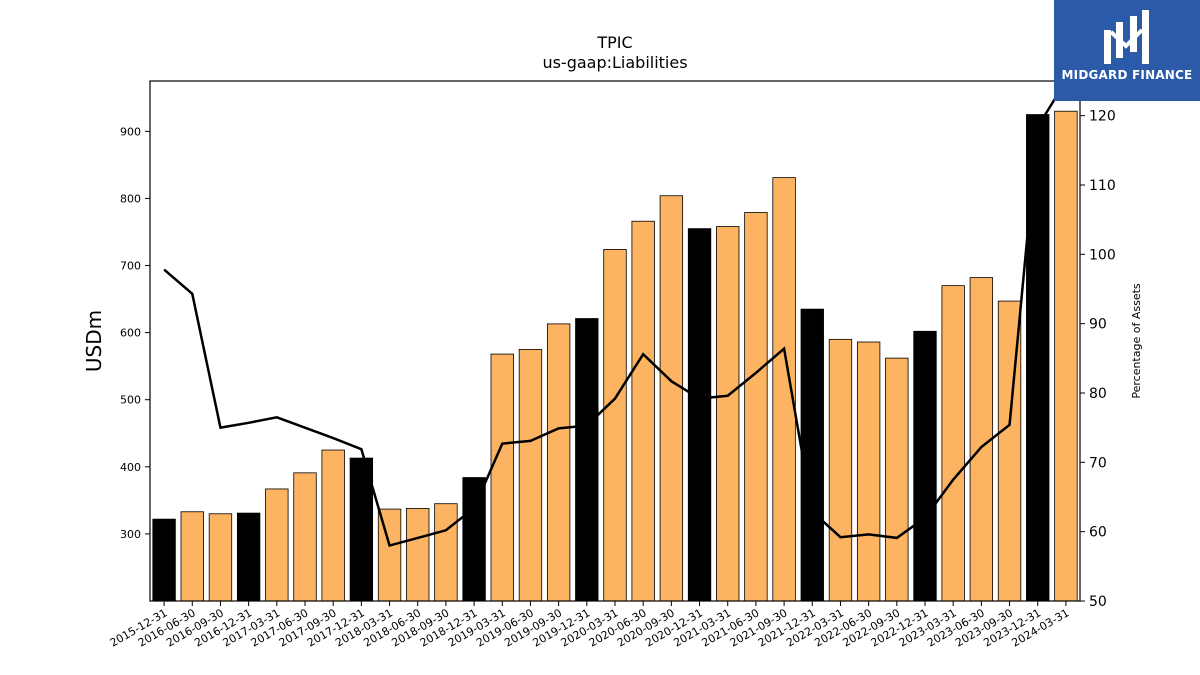  What do you see at coordinates (130, 534) in the screenshot?
I see `y-tick-label-left: 300` at bounding box center [130, 534].